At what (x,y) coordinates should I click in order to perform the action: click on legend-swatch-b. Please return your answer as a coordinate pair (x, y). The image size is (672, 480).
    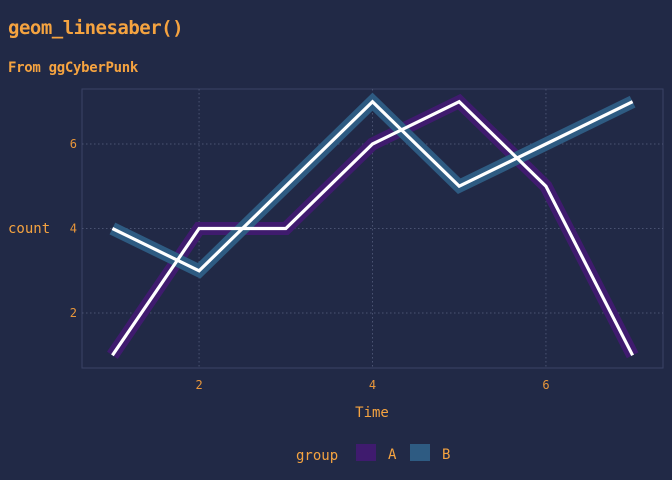
    Looking at the image, I should click on (420, 452).